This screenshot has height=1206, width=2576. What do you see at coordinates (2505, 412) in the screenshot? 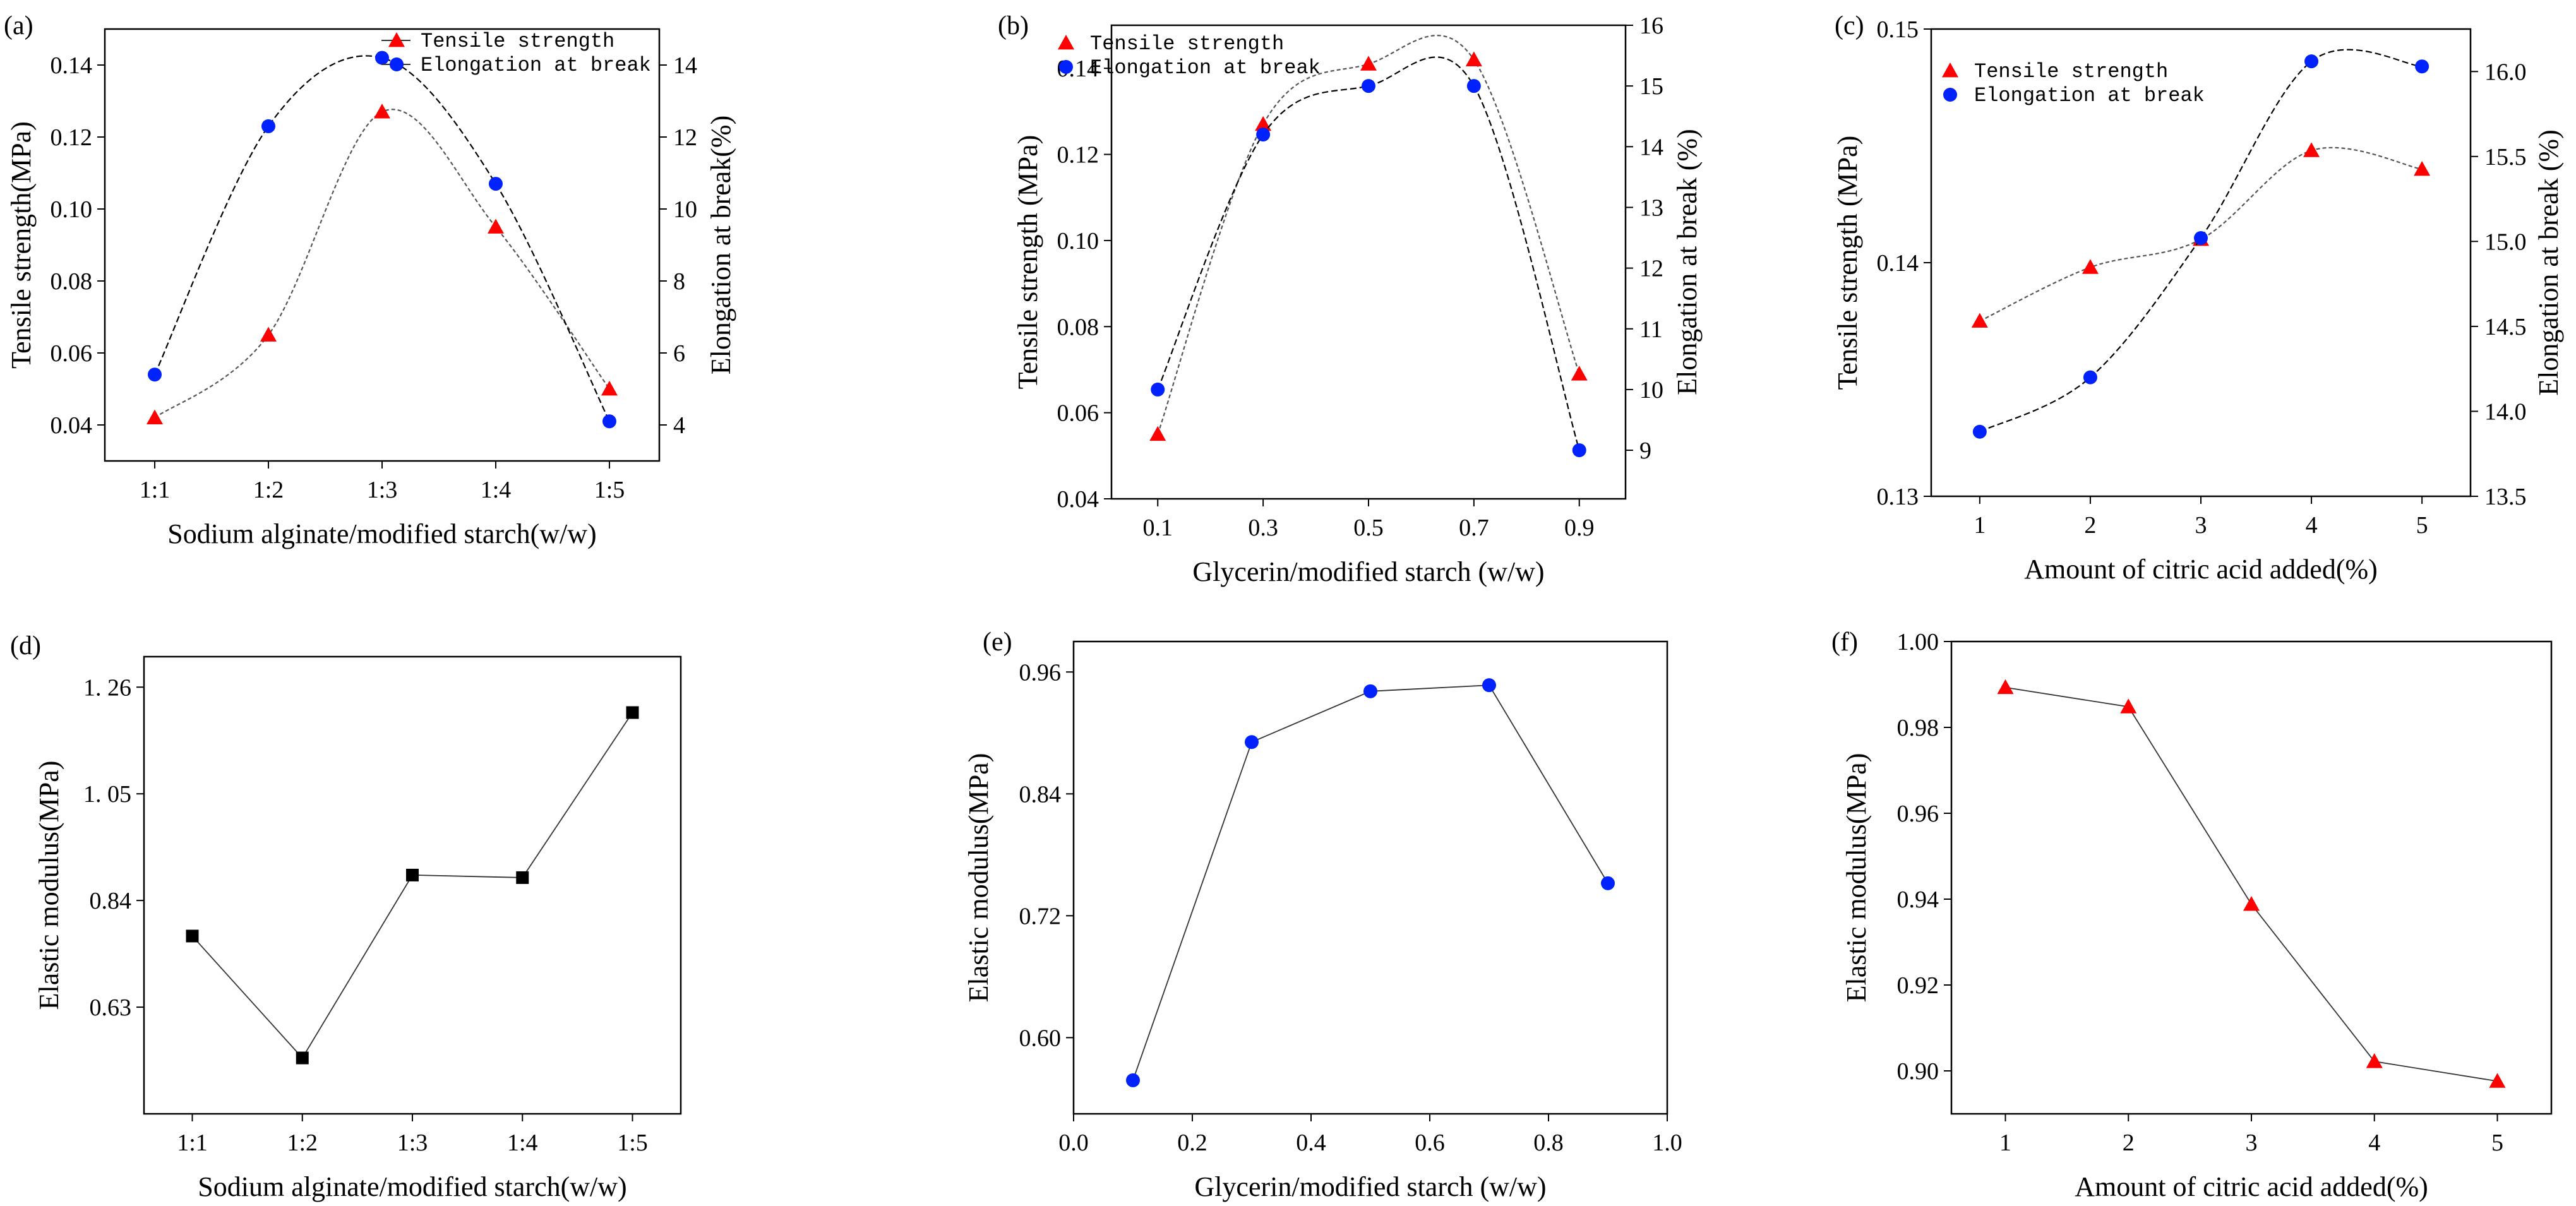
I see `y2-tick-label: 14.0` at bounding box center [2505, 412].